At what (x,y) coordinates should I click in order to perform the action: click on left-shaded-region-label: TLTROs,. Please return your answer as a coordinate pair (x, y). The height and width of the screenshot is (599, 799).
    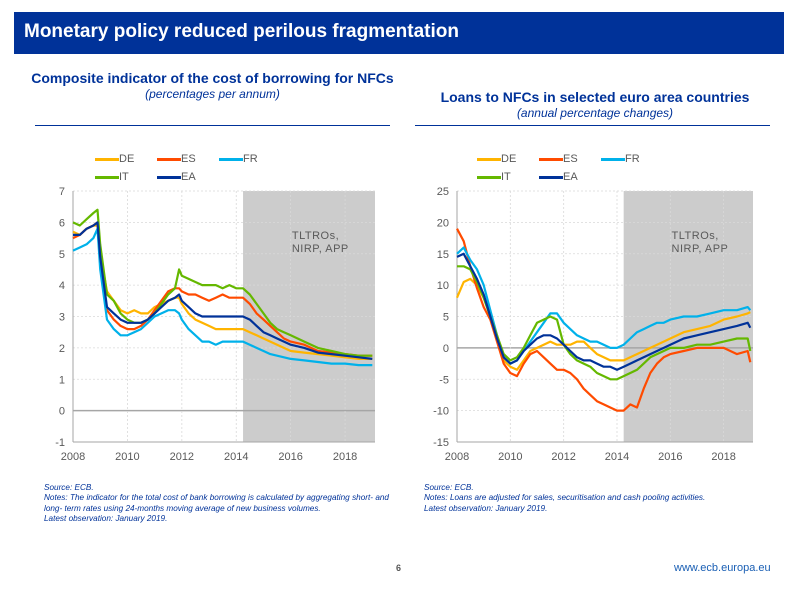
    Looking at the image, I should click on (315, 236).